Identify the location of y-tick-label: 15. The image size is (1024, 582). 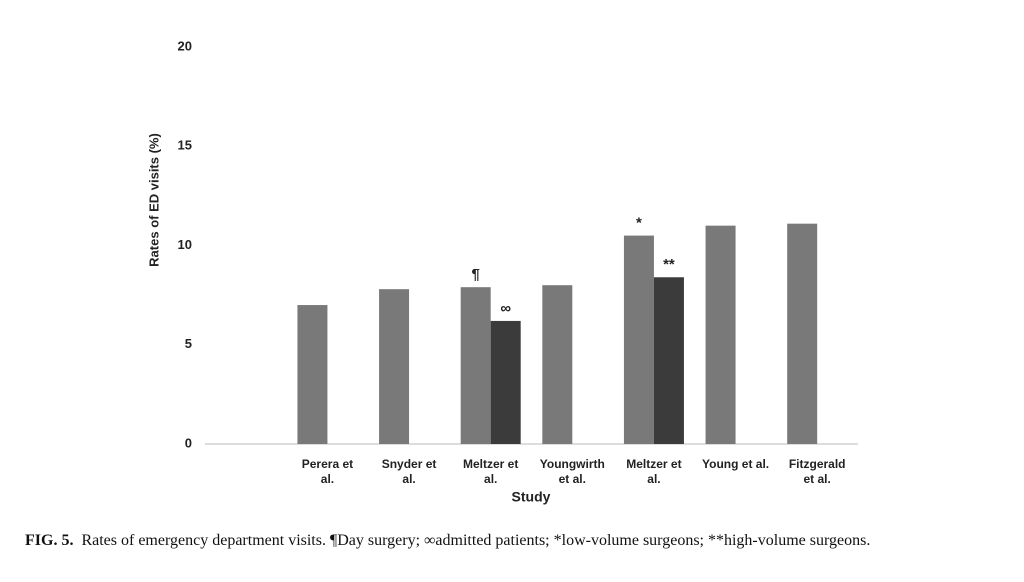
(185, 145).